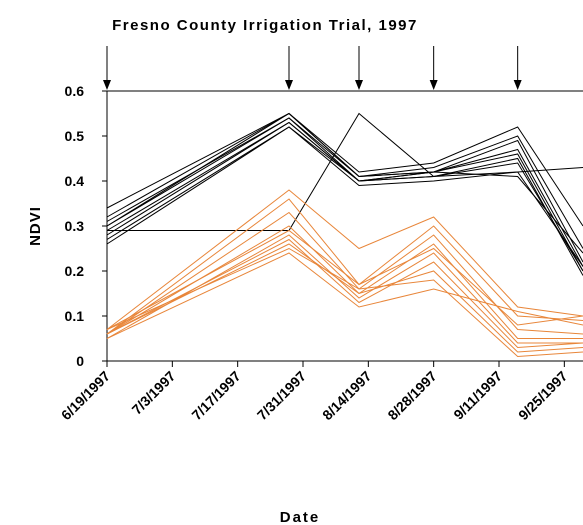  Describe the element at coordinates (216, 396) in the screenshot. I see `x-tick-label: 7/17/1997` at that location.